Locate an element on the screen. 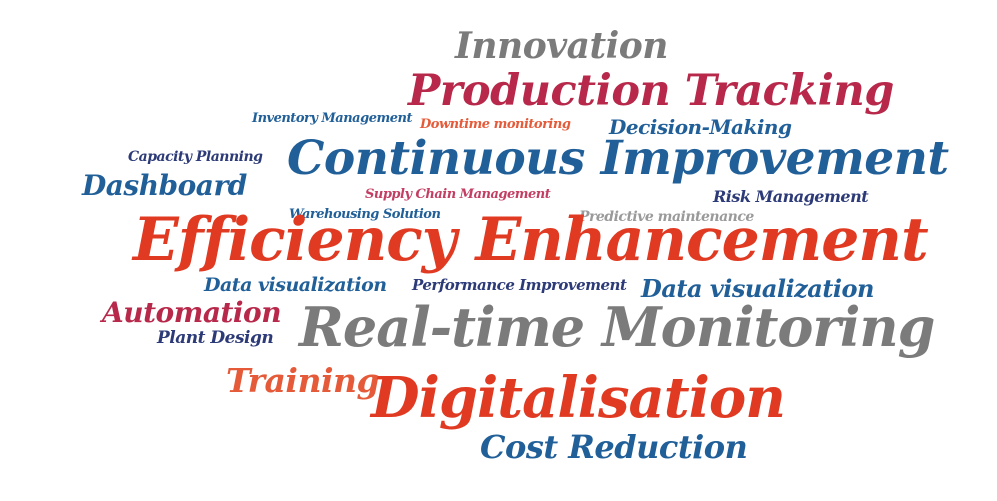  word-continuous-improvement: Continuous Improvement is located at coordinates (618, 158).